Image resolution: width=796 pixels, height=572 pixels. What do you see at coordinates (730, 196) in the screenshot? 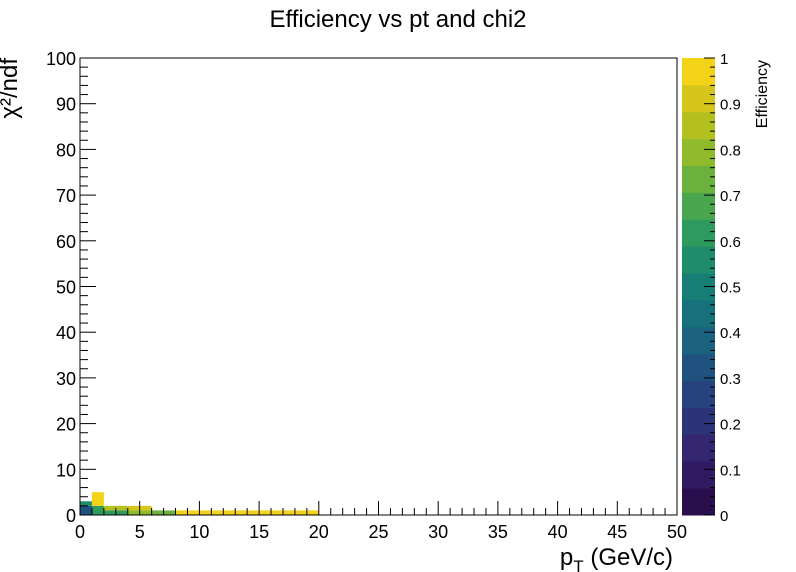
I see `color-scale-tick-label: 0.7` at bounding box center [730, 196].